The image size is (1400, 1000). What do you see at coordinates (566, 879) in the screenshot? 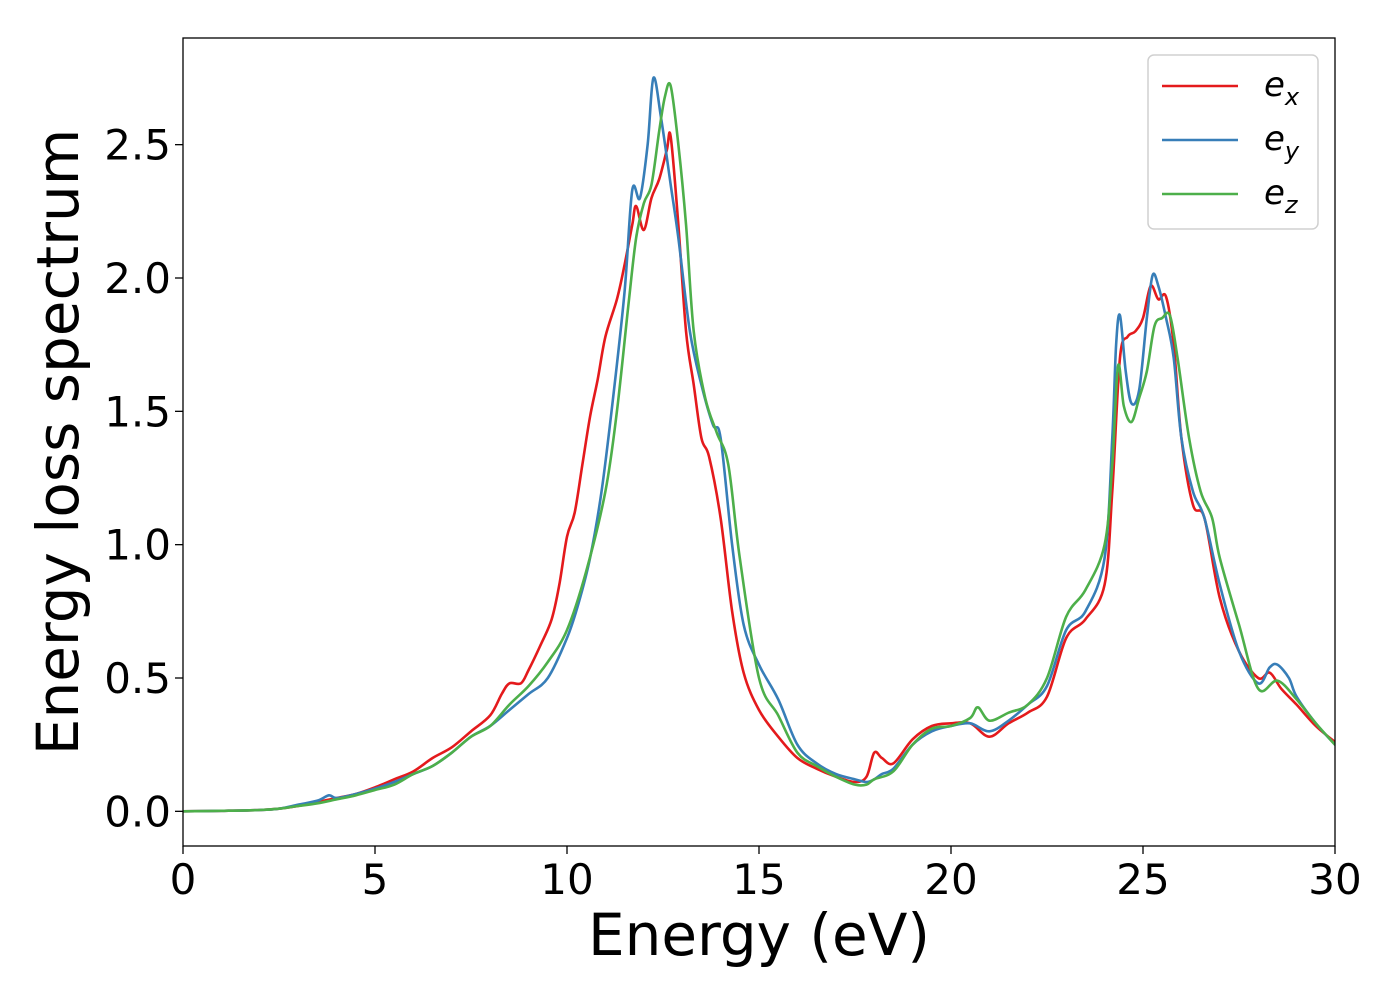
I see `x-tick-label: 10` at bounding box center [566, 879].